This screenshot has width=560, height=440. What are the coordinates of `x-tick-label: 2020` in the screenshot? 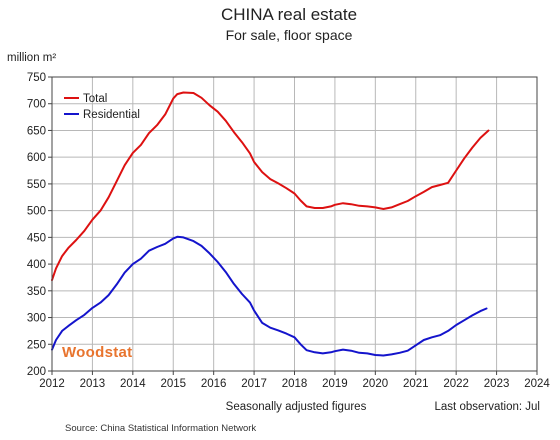 It's located at (376, 384).